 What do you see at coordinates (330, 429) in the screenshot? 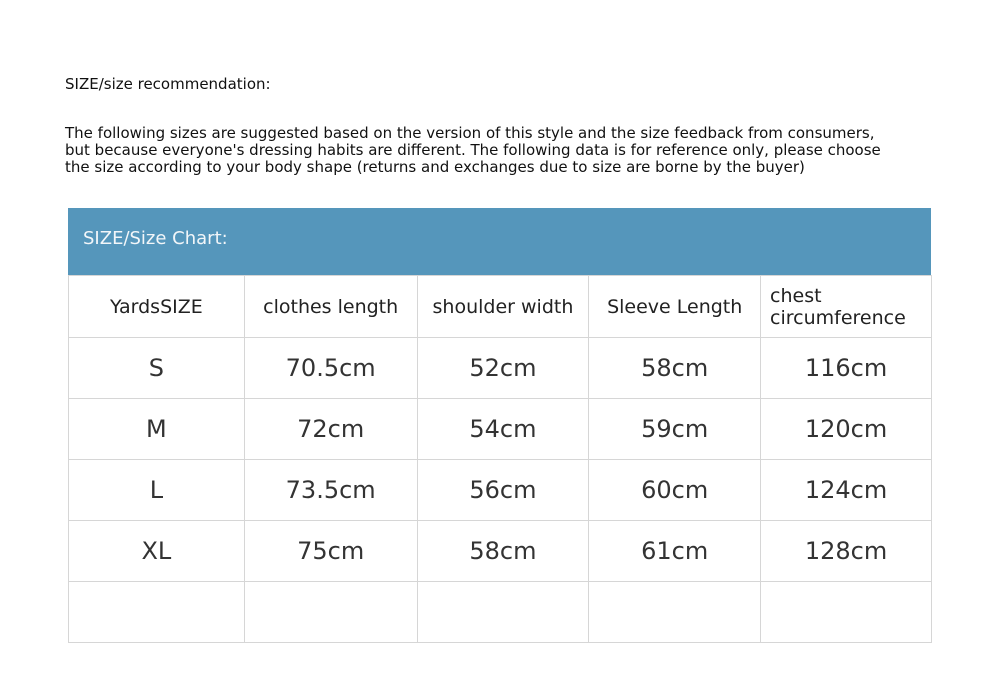
I see `table-cell: 72cm` at bounding box center [330, 429].